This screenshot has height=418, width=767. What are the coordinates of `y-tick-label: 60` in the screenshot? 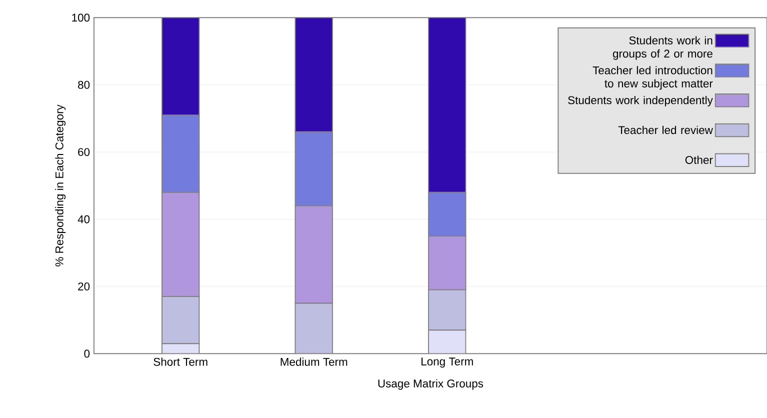 It's located at (84, 152).